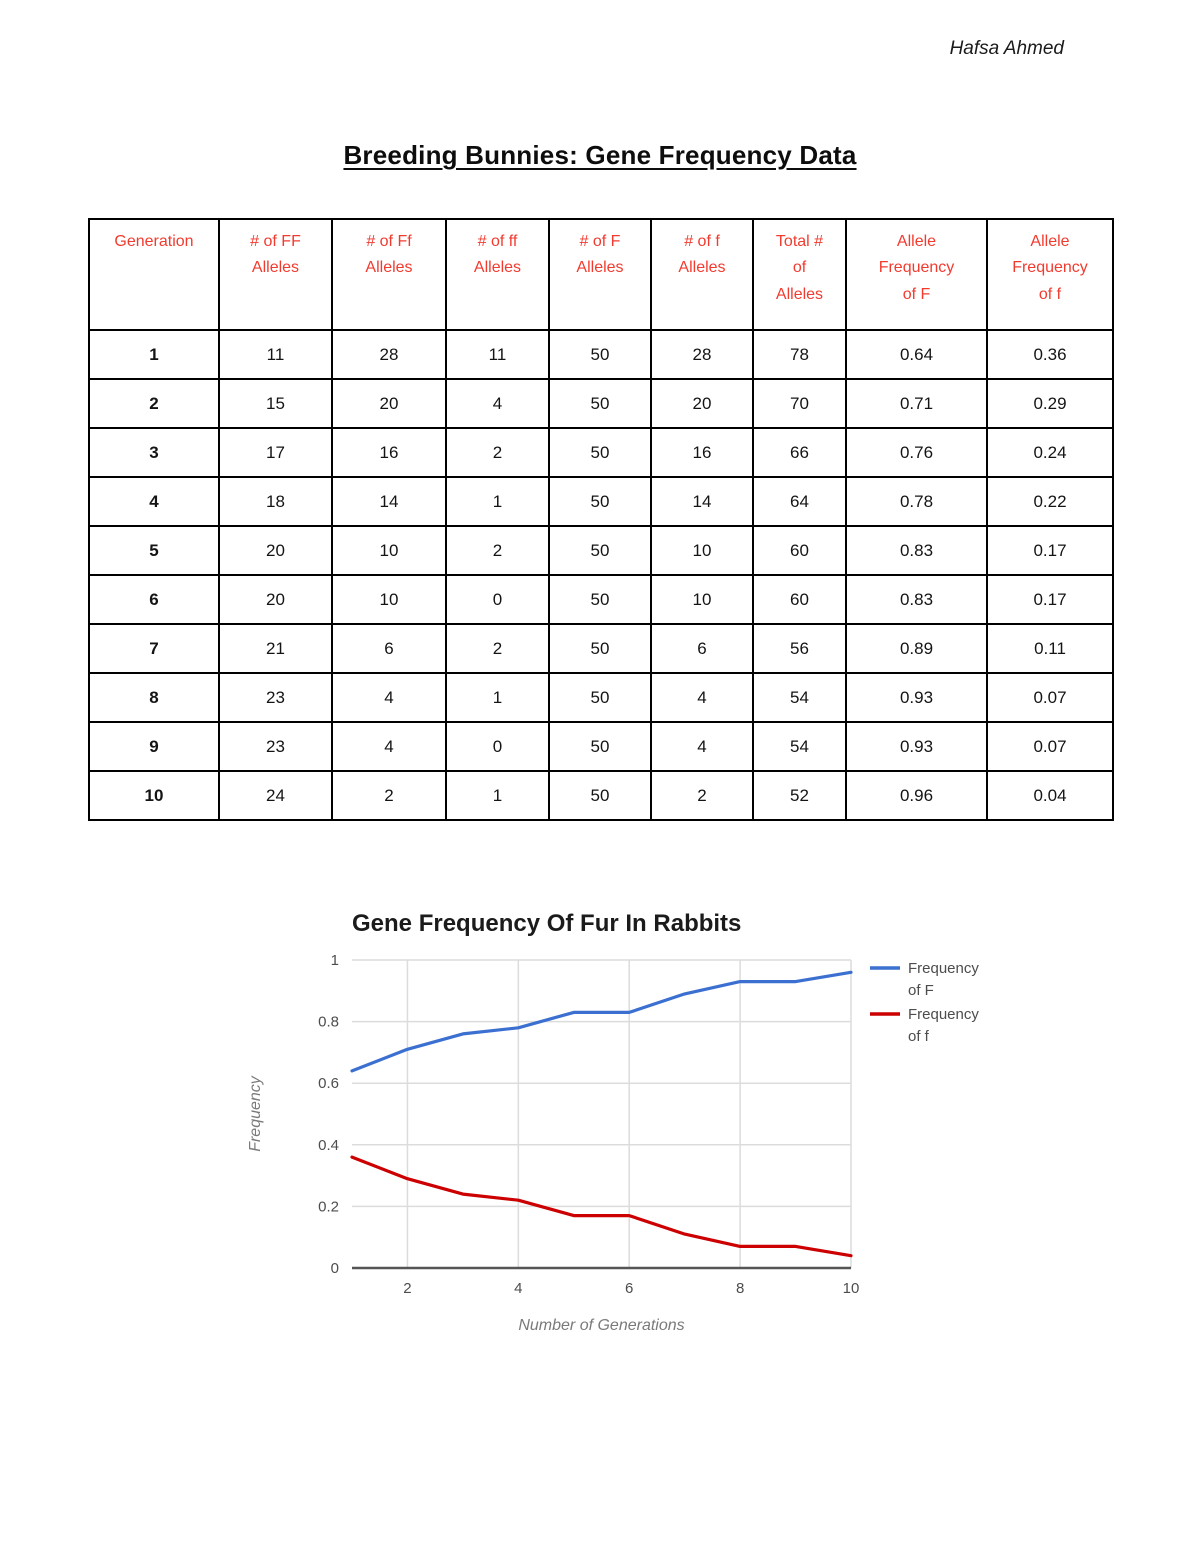 The width and height of the screenshot is (1200, 1553). Describe the element at coordinates (407, 1288) in the screenshot. I see `x-tick-label: 2` at that location.